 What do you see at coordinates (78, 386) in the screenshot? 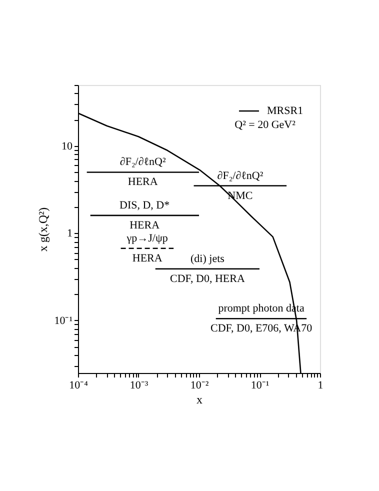
I see `x-tick-label: 10⁻⁴` at bounding box center [78, 386].